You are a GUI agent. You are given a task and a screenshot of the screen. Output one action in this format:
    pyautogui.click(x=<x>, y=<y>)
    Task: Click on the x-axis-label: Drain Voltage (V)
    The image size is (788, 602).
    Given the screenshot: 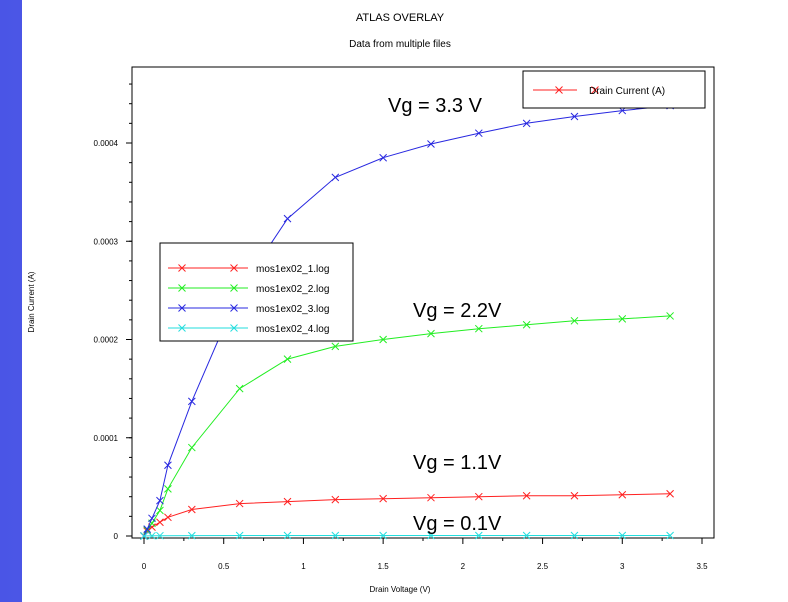 What is the action you would take?
    pyautogui.click(x=400, y=589)
    